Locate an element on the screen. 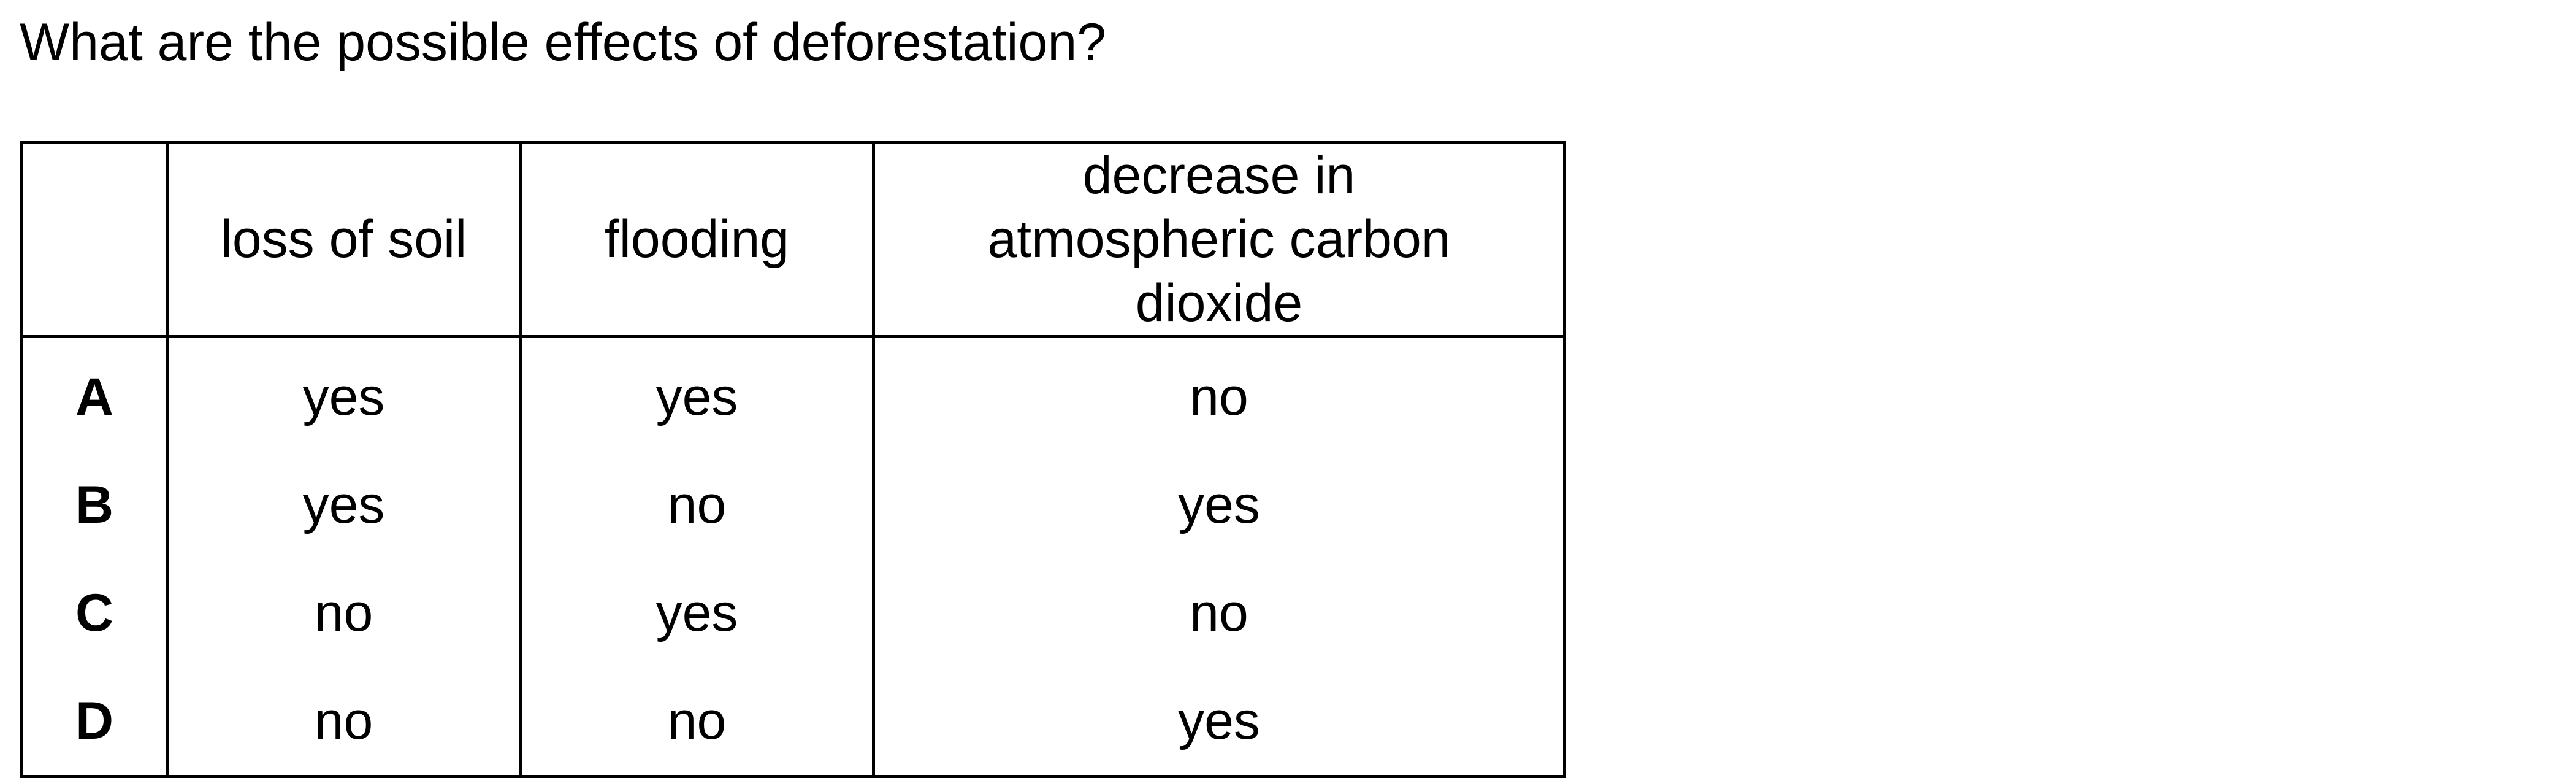  header-blank is located at coordinates (94, 239).